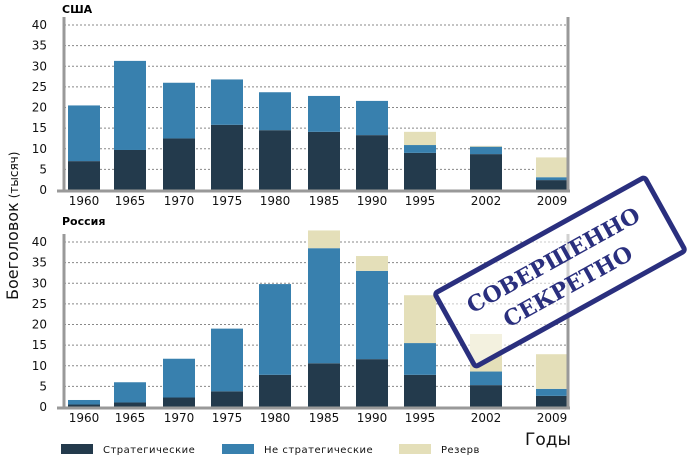 This screenshot has width=700, height=457. What do you see at coordinates (149, 450) in the screenshot?
I see `legend-label-strategic: Стратегические` at bounding box center [149, 450].